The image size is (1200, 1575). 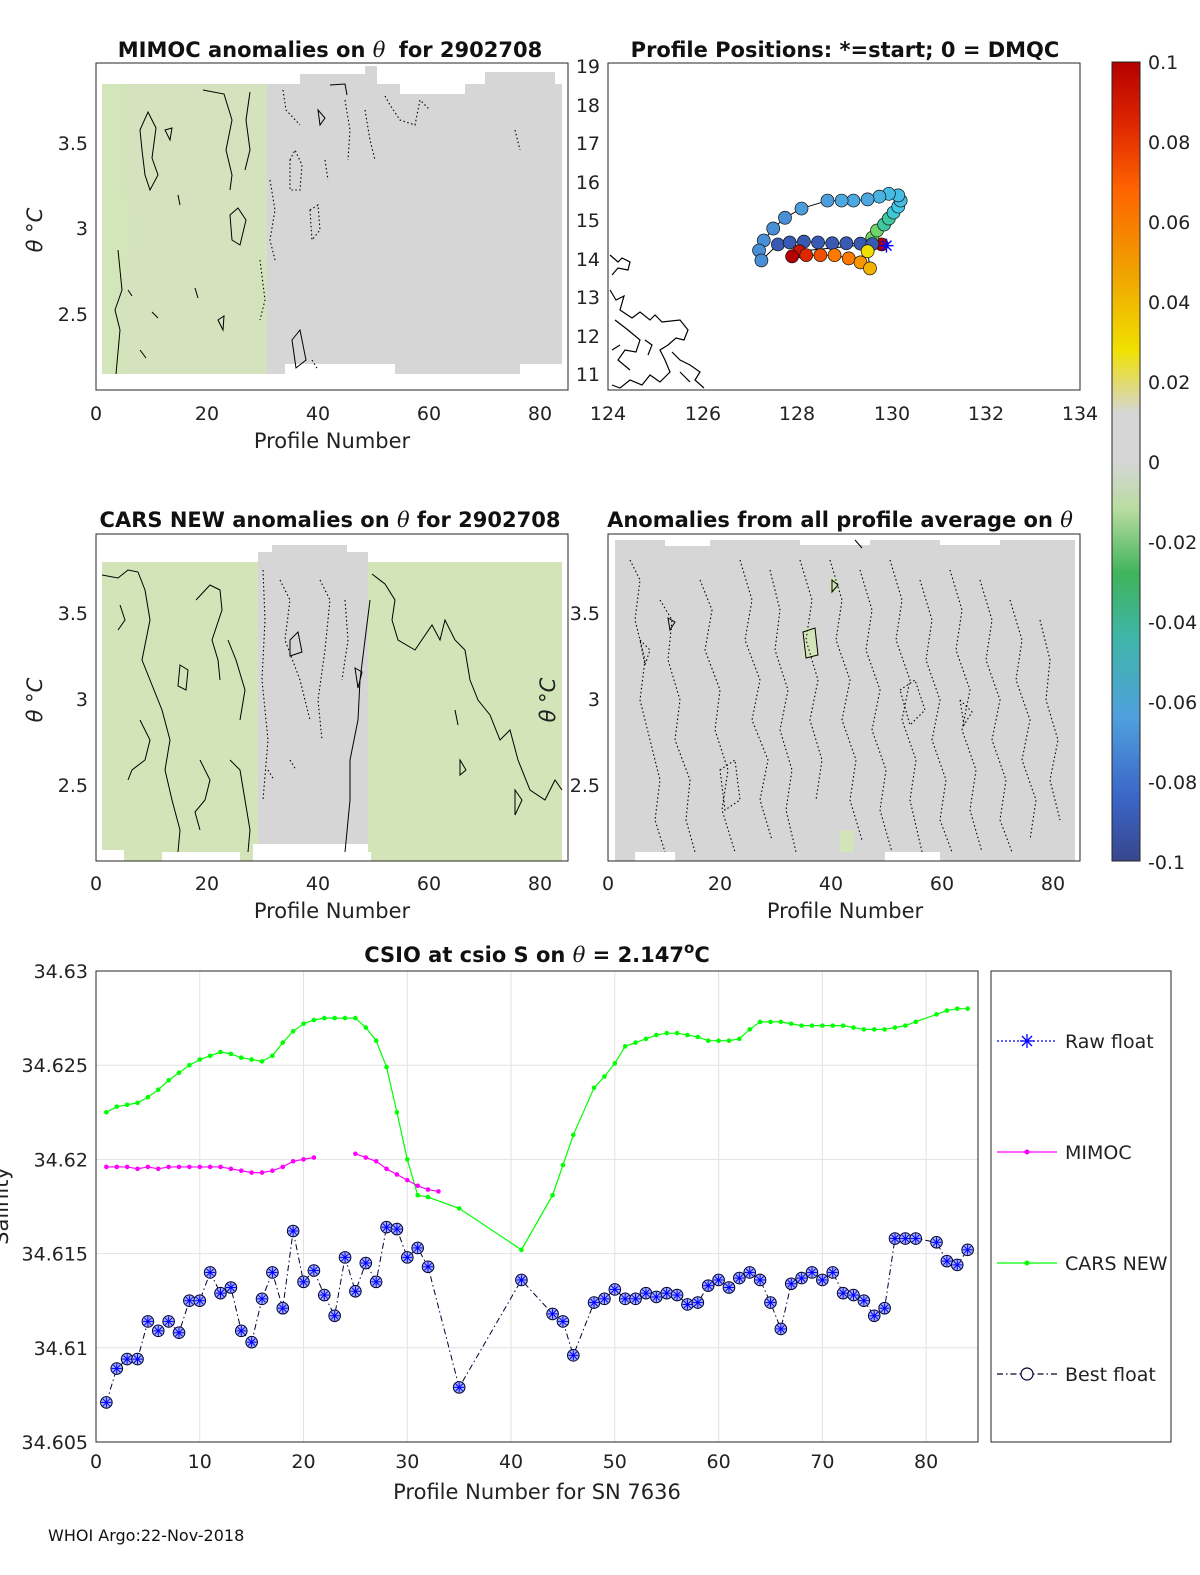 What do you see at coordinates (1076, 1375) in the screenshot?
I see `legend-best-float: Best float` at bounding box center [1076, 1375].